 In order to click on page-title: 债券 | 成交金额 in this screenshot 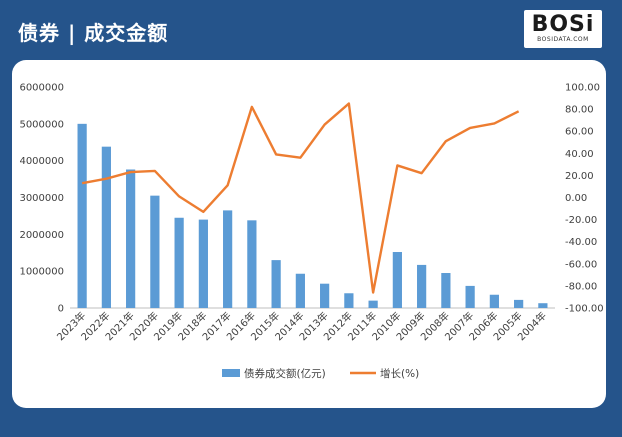, I will do `click(93, 33)`.